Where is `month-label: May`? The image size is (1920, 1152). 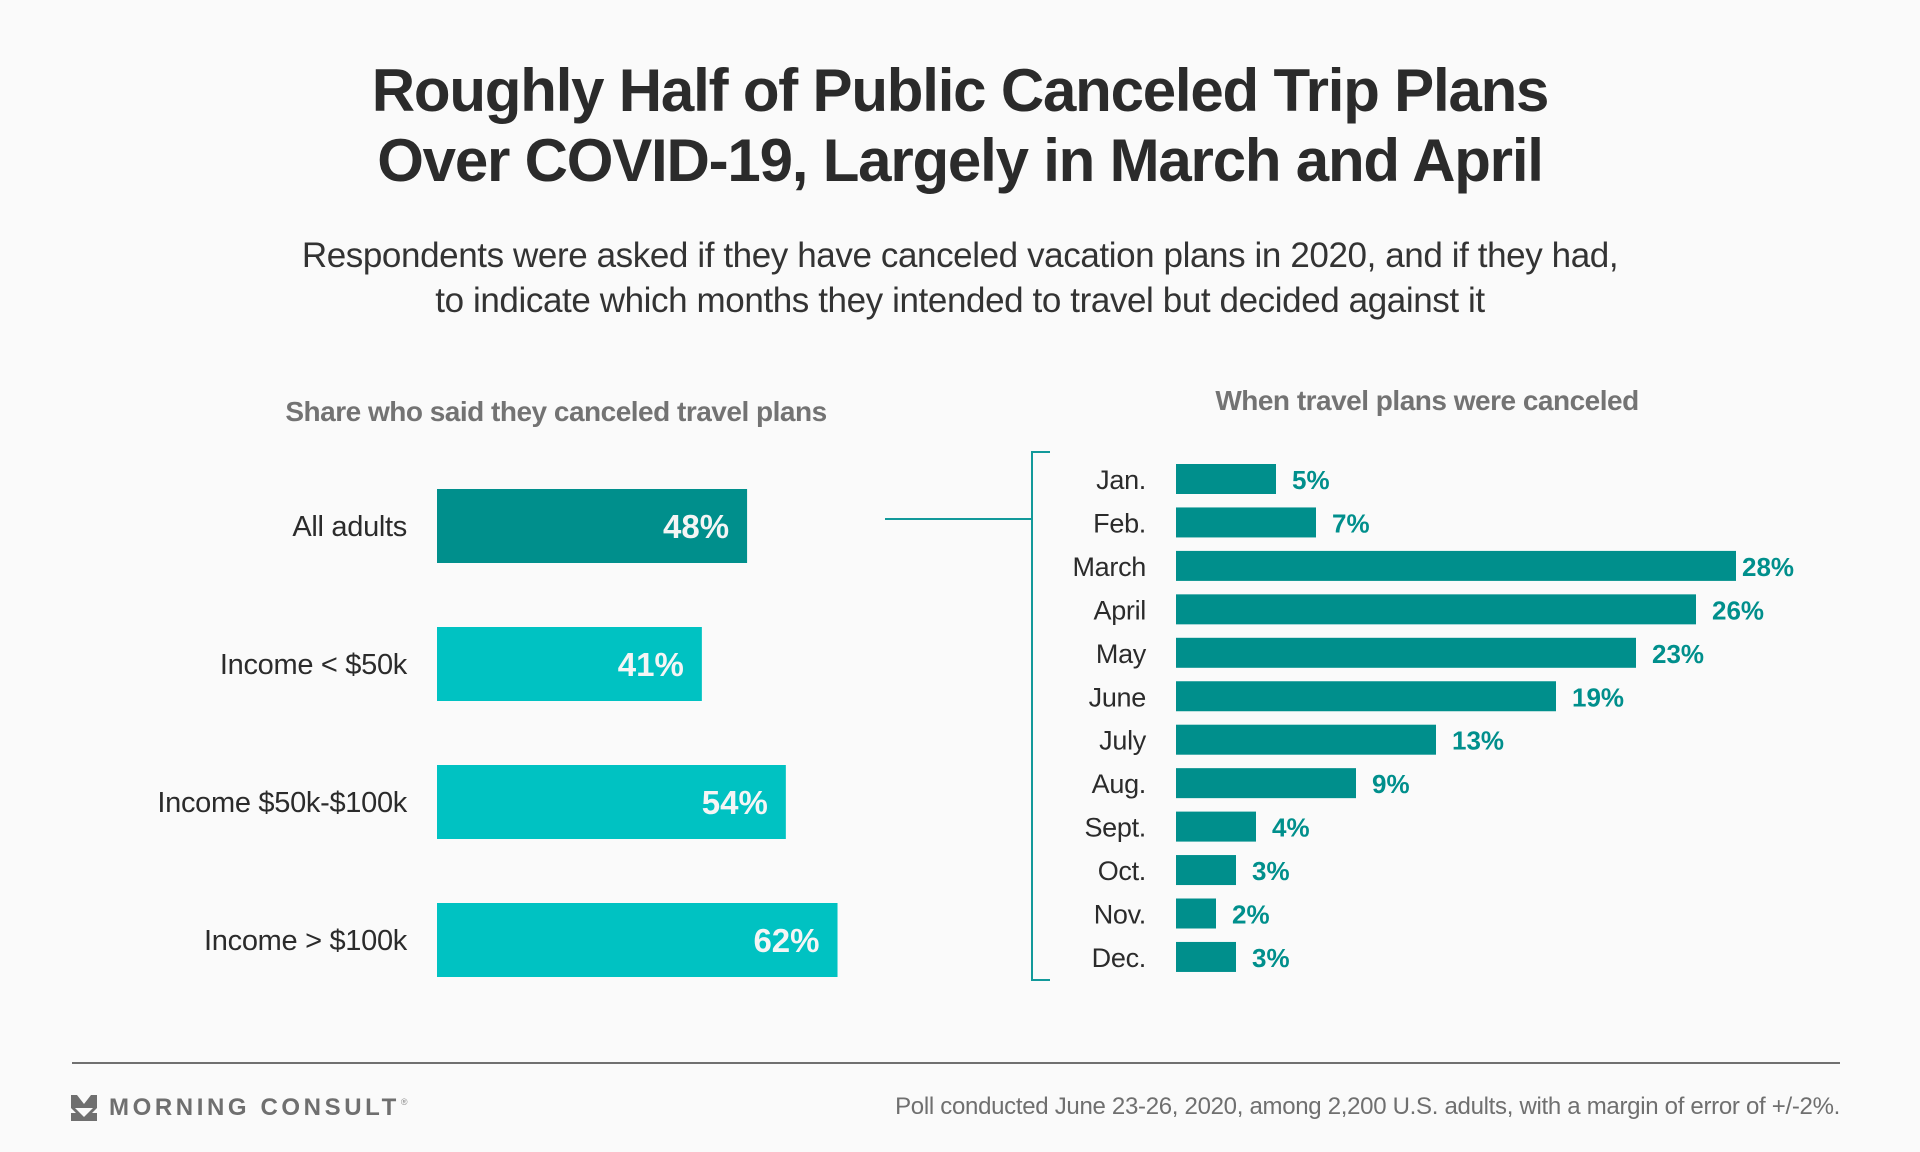
month-label: May is located at coordinates (1121, 654).